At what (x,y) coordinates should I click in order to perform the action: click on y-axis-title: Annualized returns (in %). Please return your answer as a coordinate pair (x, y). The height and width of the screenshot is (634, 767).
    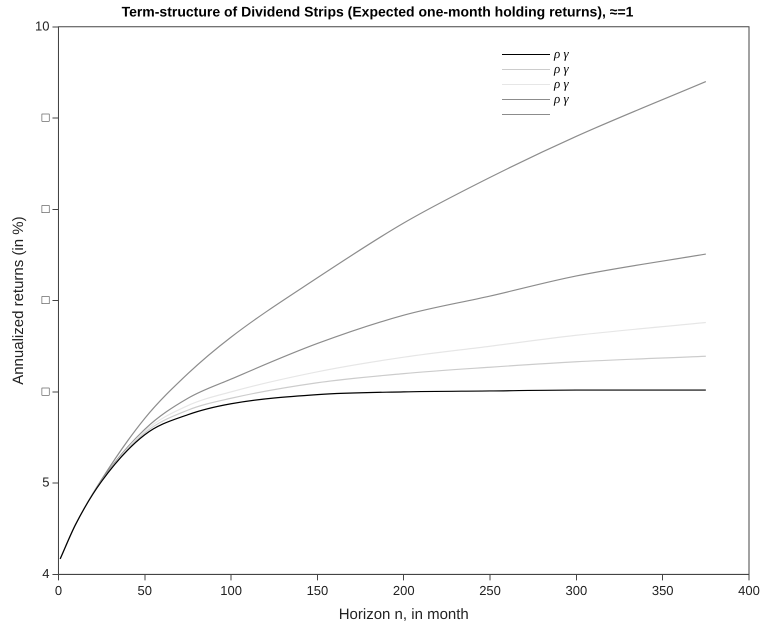
    Looking at the image, I should click on (19, 300).